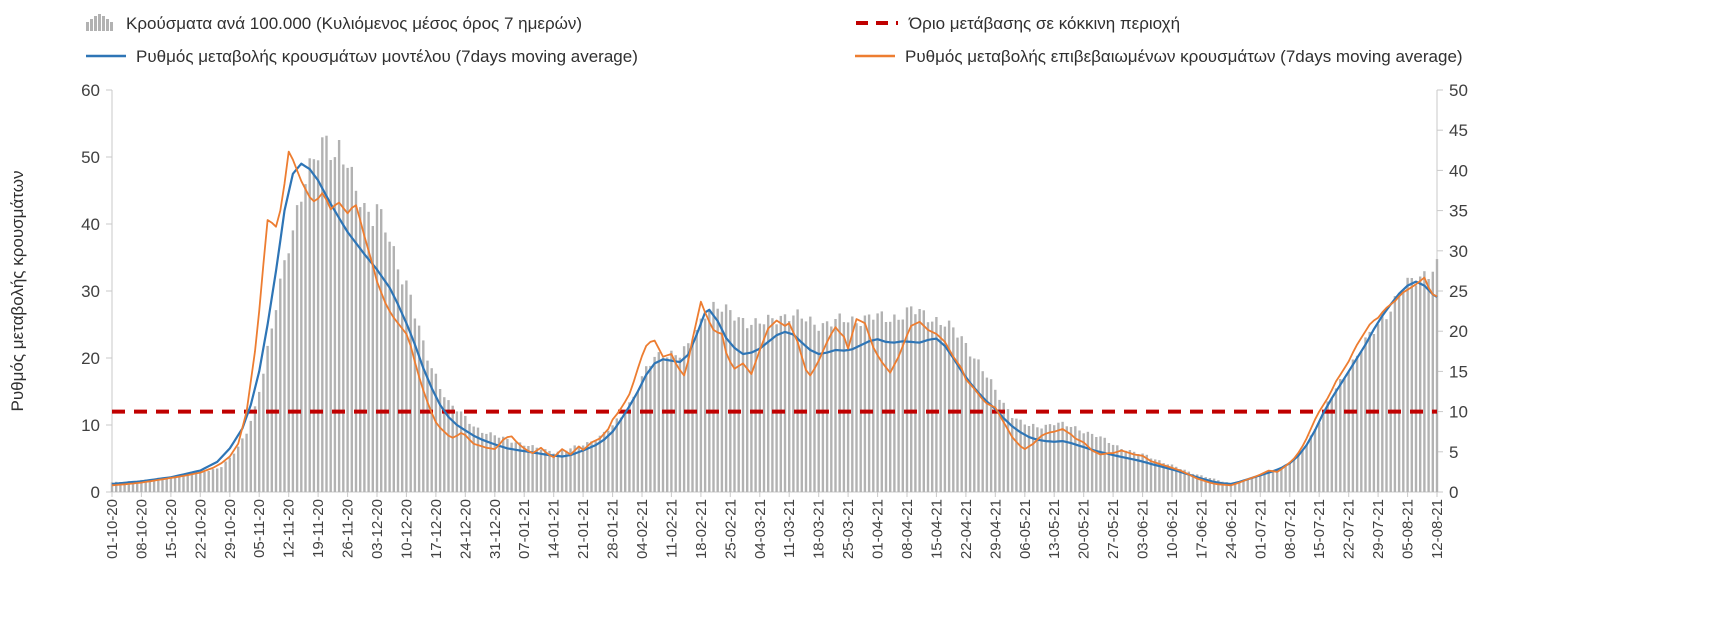 Image resolution: width=1712 pixels, height=641 pixels. What do you see at coordinates (848, 529) in the screenshot?
I see `svg-text: 25-03-21` at bounding box center [848, 529].